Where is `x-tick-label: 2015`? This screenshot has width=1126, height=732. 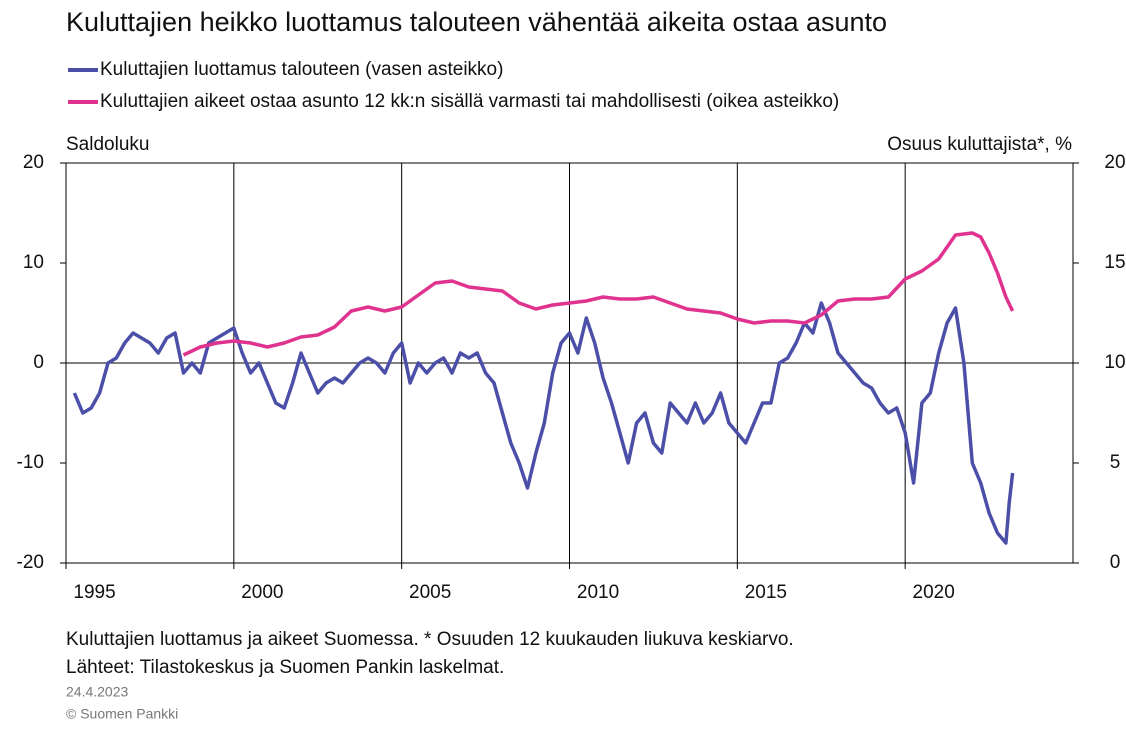
x-tick-label: 2015 is located at coordinates (766, 592).